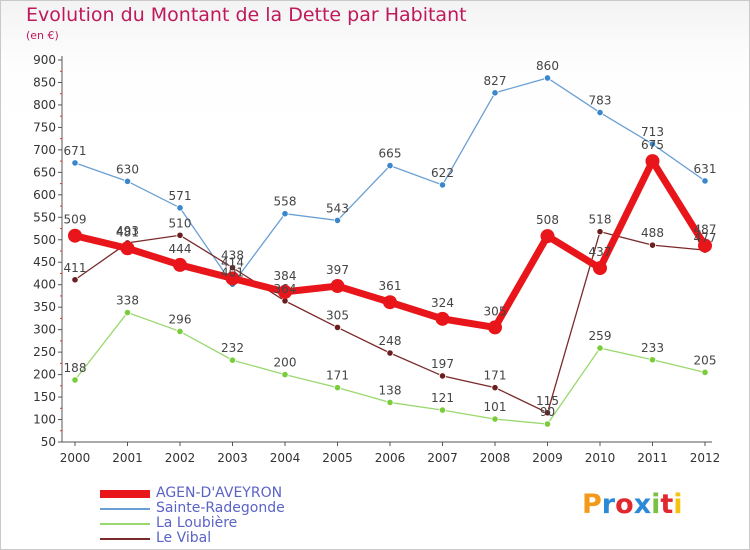 The height and width of the screenshot is (550, 750). What do you see at coordinates (337, 208) in the screenshot?
I see `data-label-sainte-radegonde: 543` at bounding box center [337, 208].